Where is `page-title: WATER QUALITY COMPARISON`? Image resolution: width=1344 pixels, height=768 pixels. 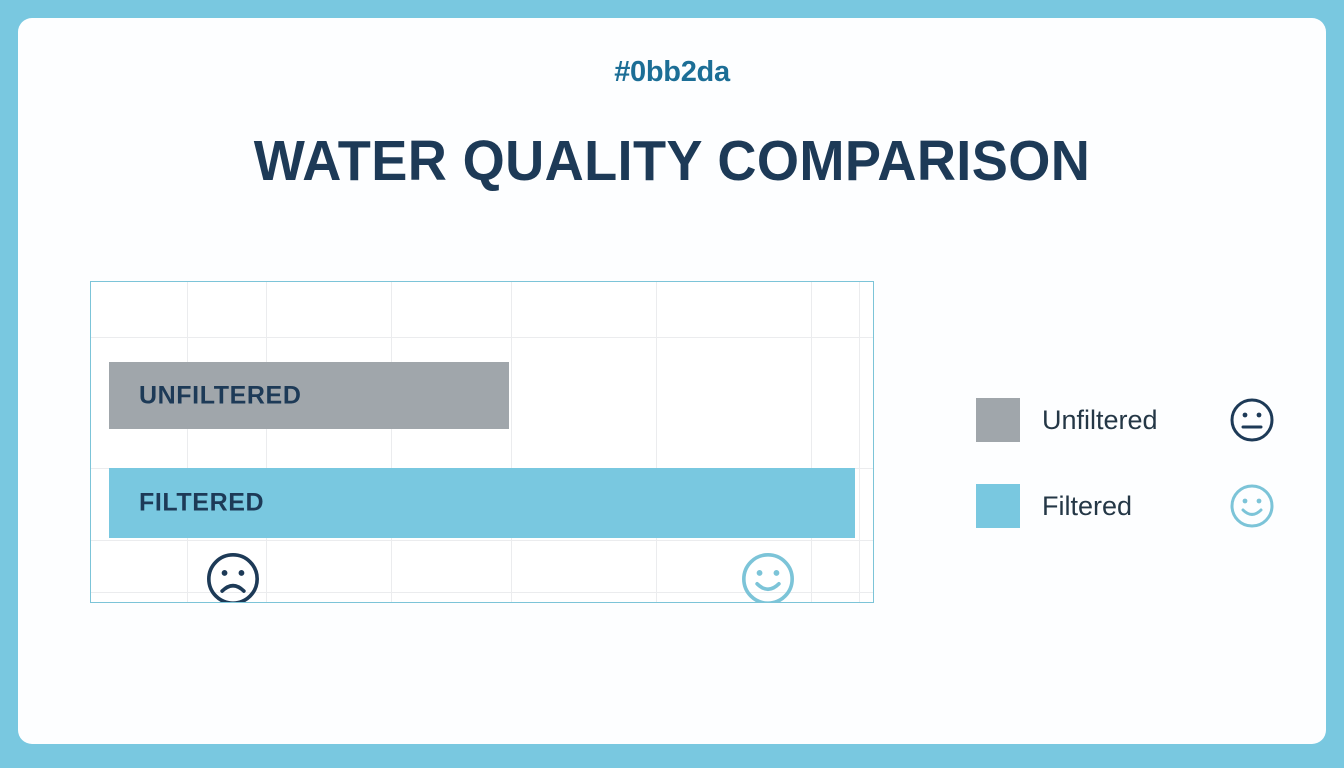
page-title: WATER QUALITY COMPARISON is located at coordinates (672, 161).